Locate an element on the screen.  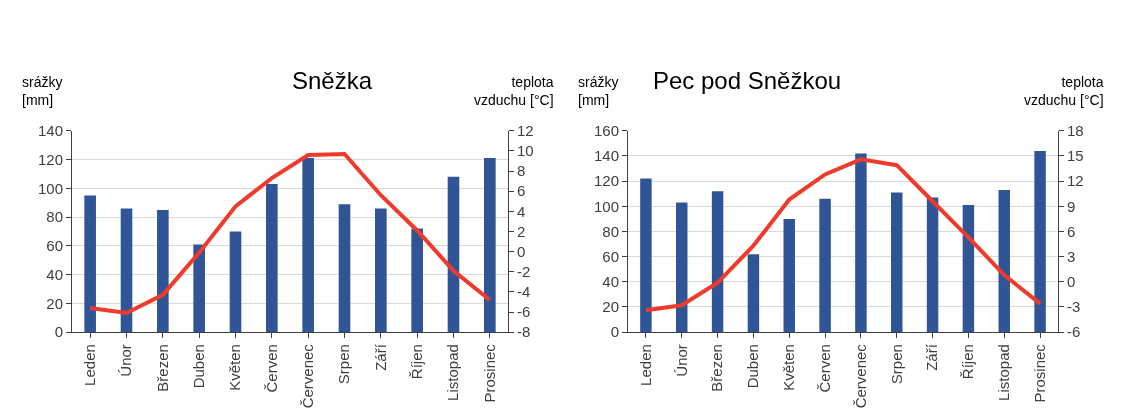
y2-tick-label: 8 is located at coordinates (521, 171).